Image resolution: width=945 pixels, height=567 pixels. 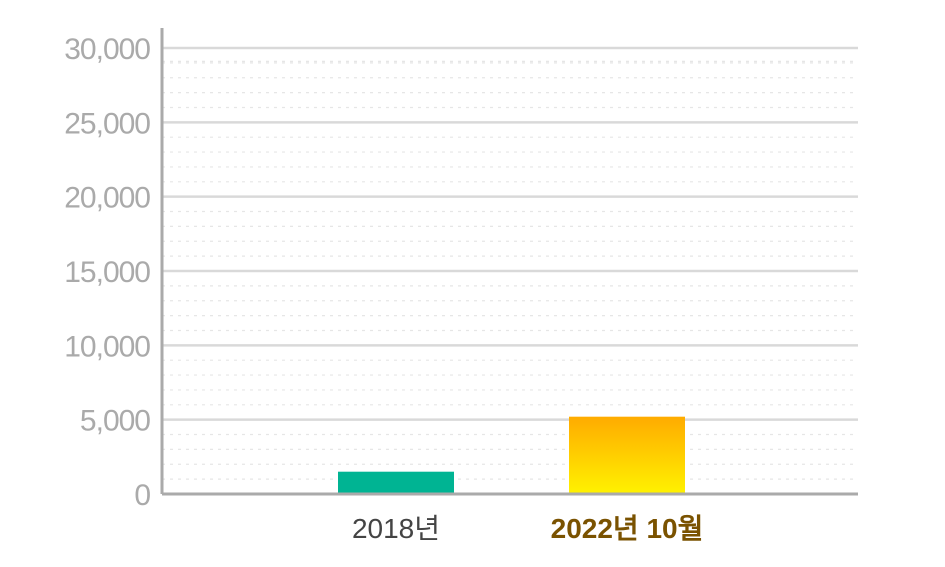 What do you see at coordinates (627, 528) in the screenshot?
I see `x-category-label: 2022년 10월` at bounding box center [627, 528].